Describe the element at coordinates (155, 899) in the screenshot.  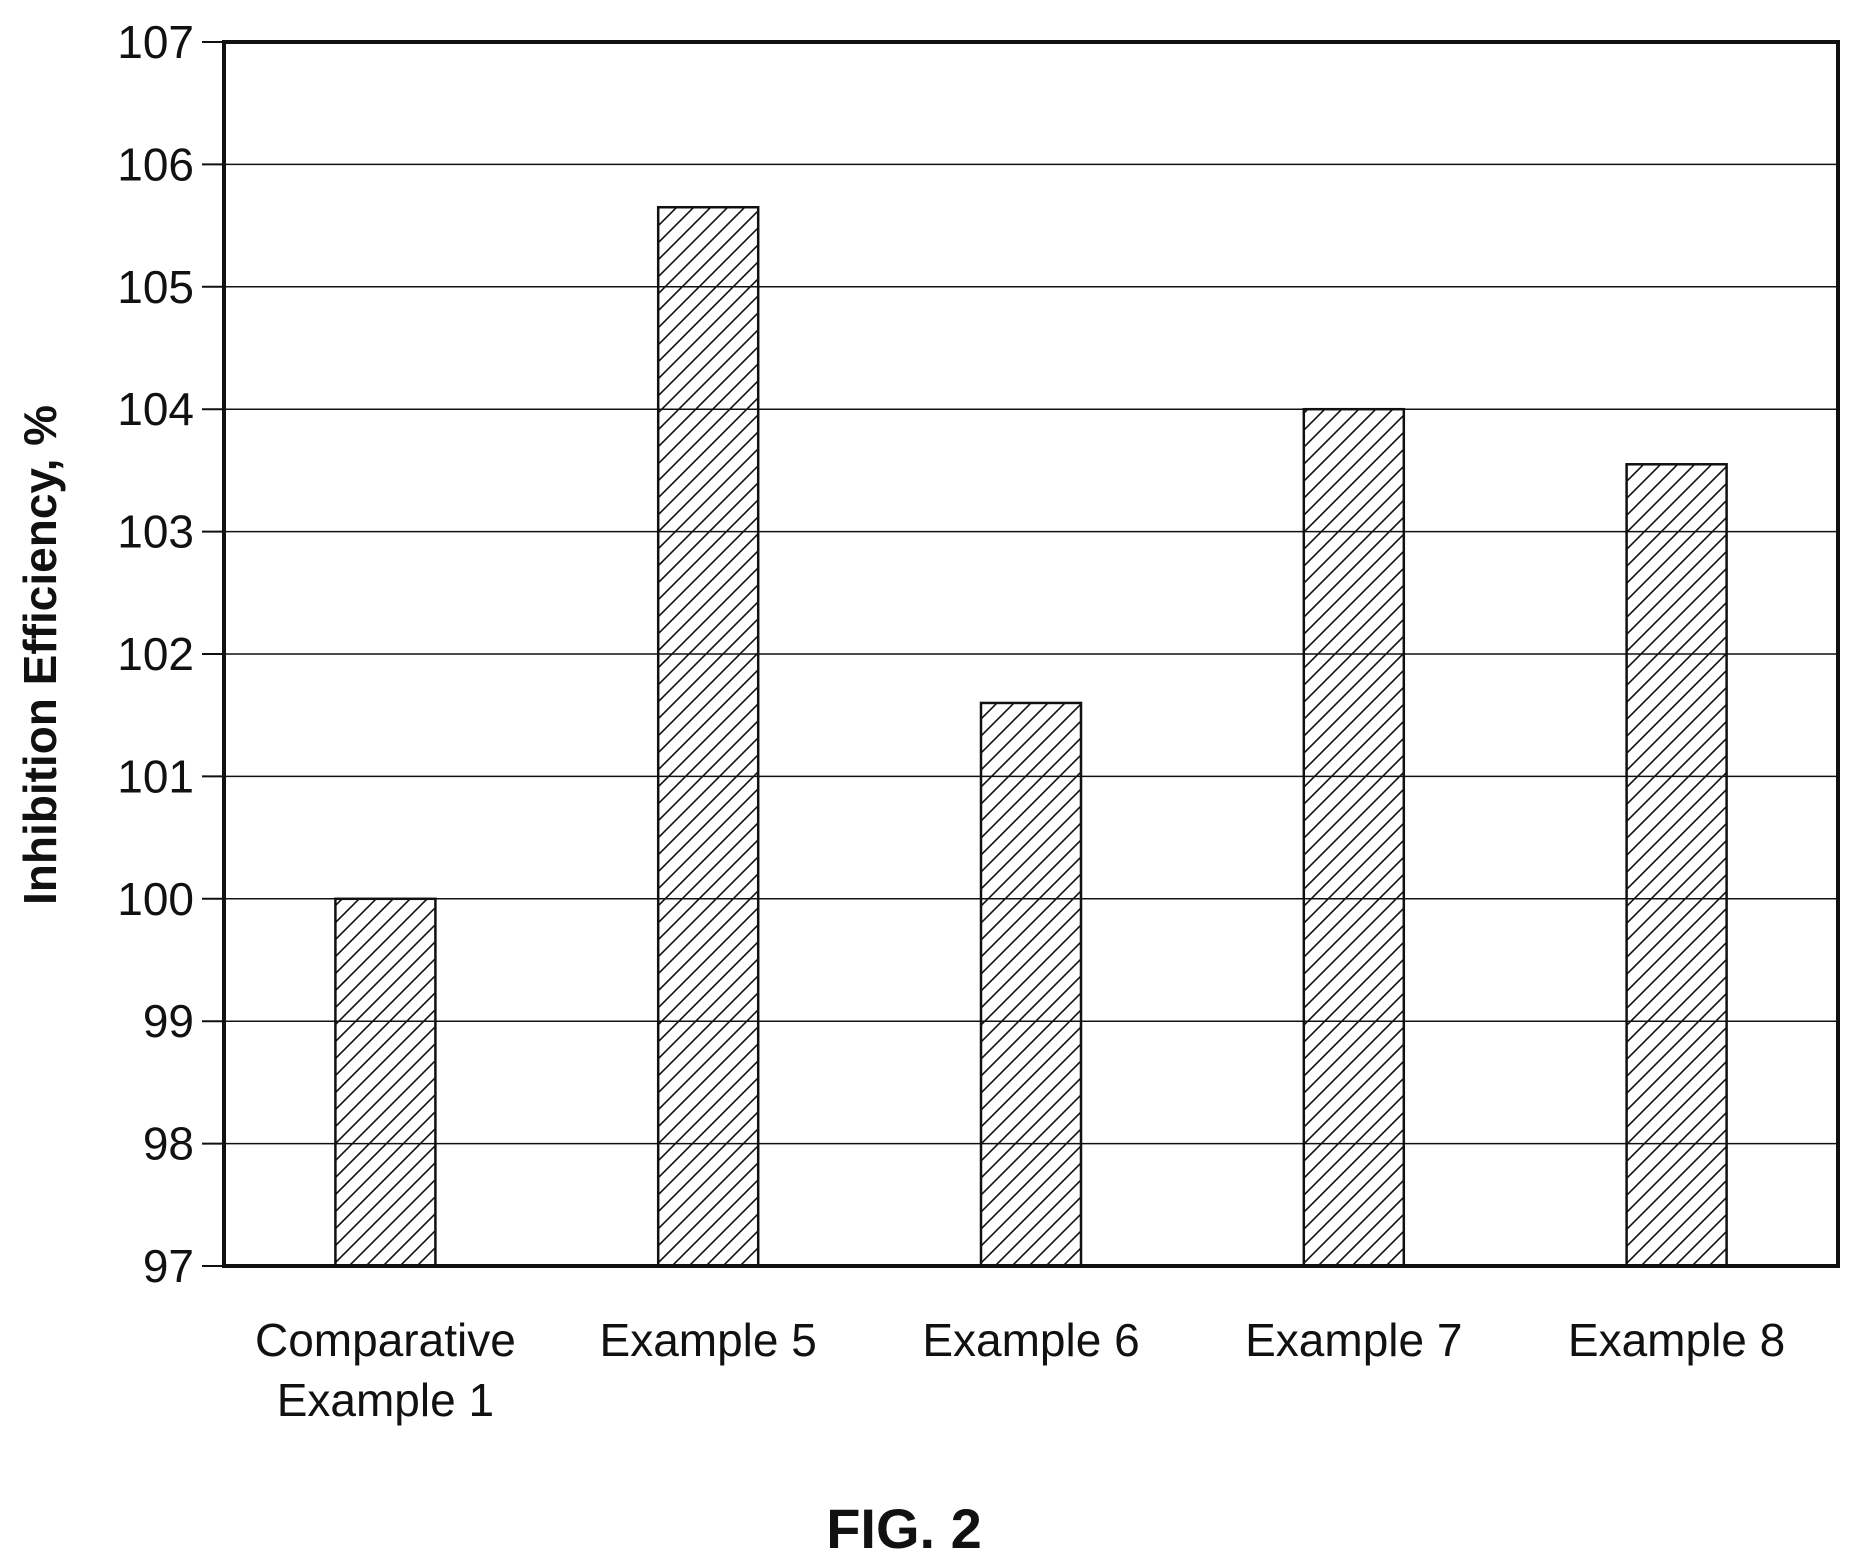
I see `y-tick-label: 100` at that location.